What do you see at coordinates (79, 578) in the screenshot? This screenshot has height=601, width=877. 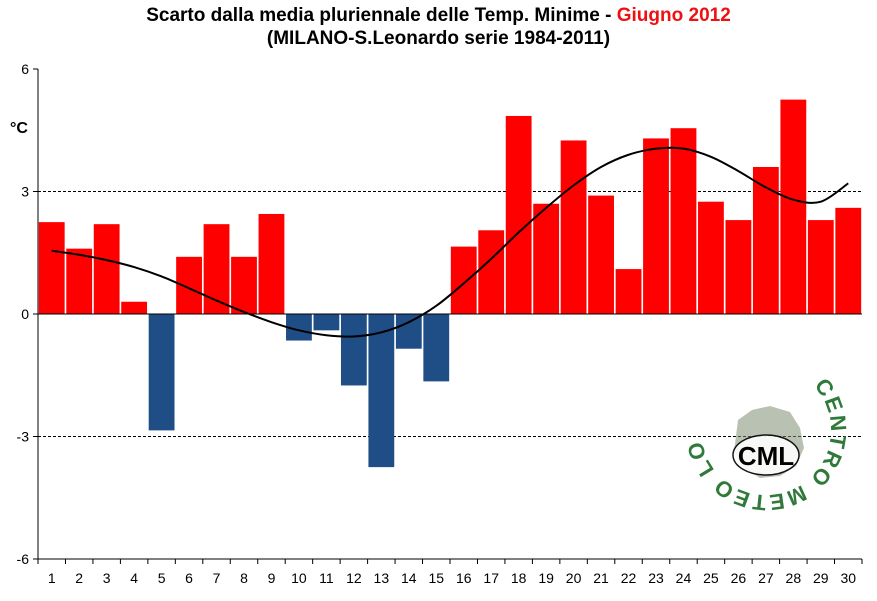 I see `x-tick-label: 2` at bounding box center [79, 578].